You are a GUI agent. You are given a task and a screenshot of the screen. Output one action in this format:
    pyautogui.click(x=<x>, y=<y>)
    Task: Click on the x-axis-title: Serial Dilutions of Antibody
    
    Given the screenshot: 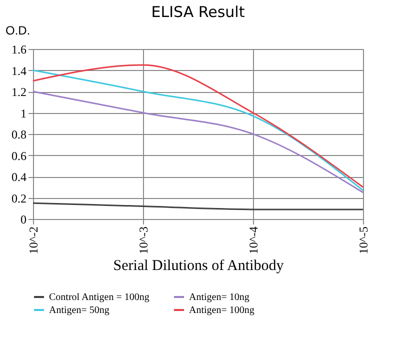 What is the action you would take?
    pyautogui.click(x=198, y=266)
    